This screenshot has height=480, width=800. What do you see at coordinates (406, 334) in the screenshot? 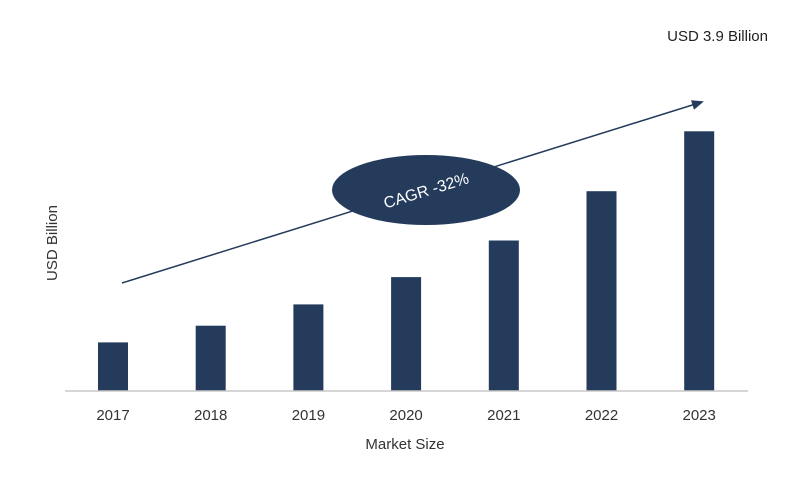
I see `bar-2020` at bounding box center [406, 334].